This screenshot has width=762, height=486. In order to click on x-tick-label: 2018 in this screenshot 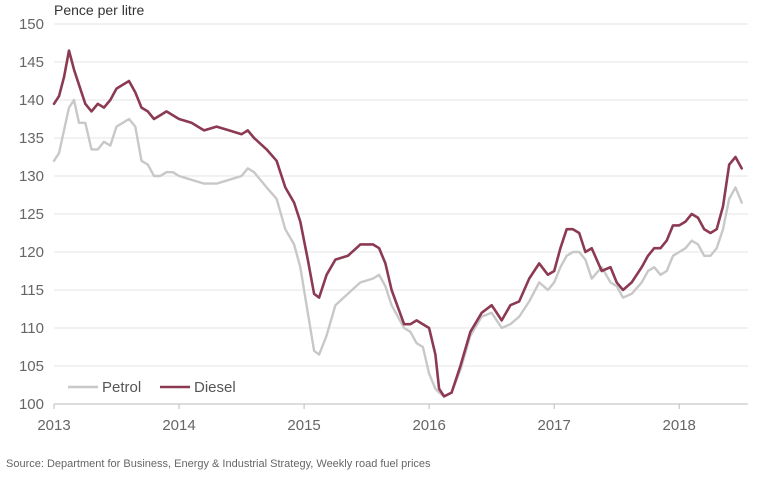, I will do `click(679, 425)`.